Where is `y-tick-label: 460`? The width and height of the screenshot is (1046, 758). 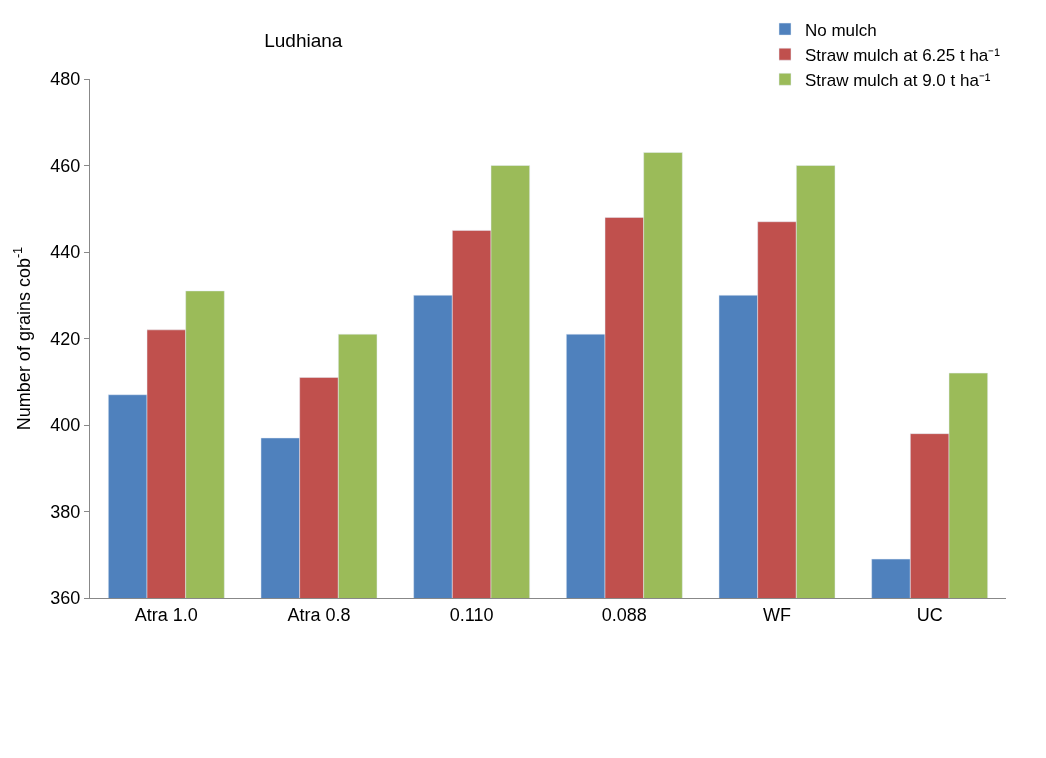
y-tick-label: 460 is located at coordinates (65, 165).